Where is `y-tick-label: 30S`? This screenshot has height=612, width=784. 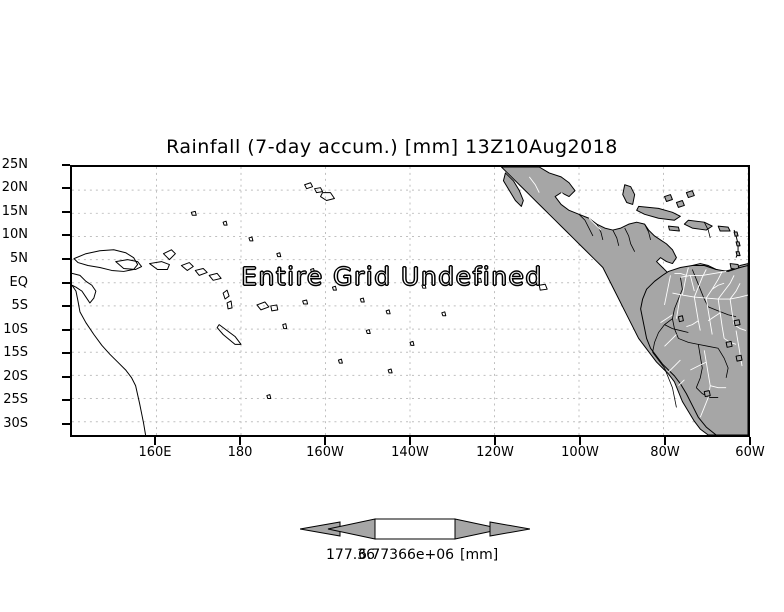
y-tick-label: 30S is located at coordinates (15, 423).